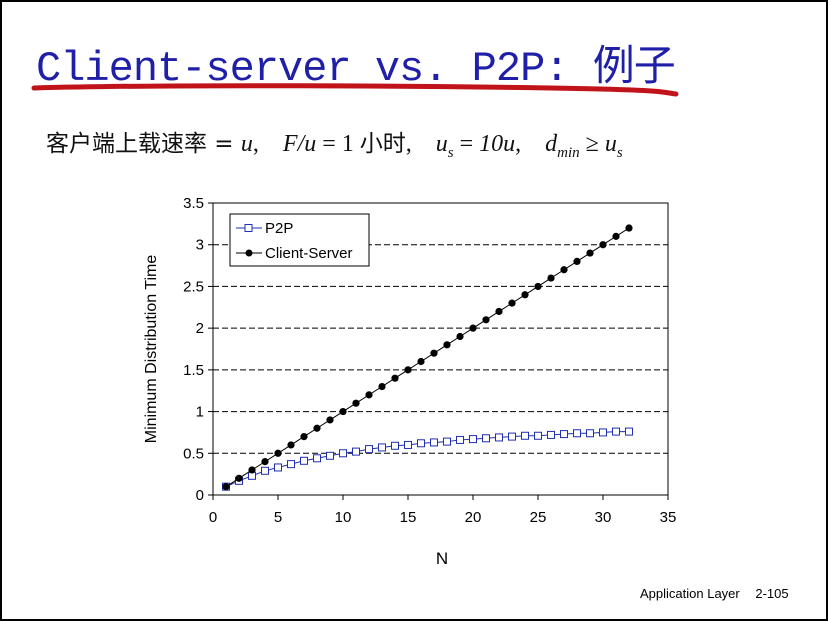 The width and height of the screenshot is (828, 621). I want to click on y-axis-ticks: 0 0.5 1 1.5 2 2.5 3 3.5, so click(198, 349).